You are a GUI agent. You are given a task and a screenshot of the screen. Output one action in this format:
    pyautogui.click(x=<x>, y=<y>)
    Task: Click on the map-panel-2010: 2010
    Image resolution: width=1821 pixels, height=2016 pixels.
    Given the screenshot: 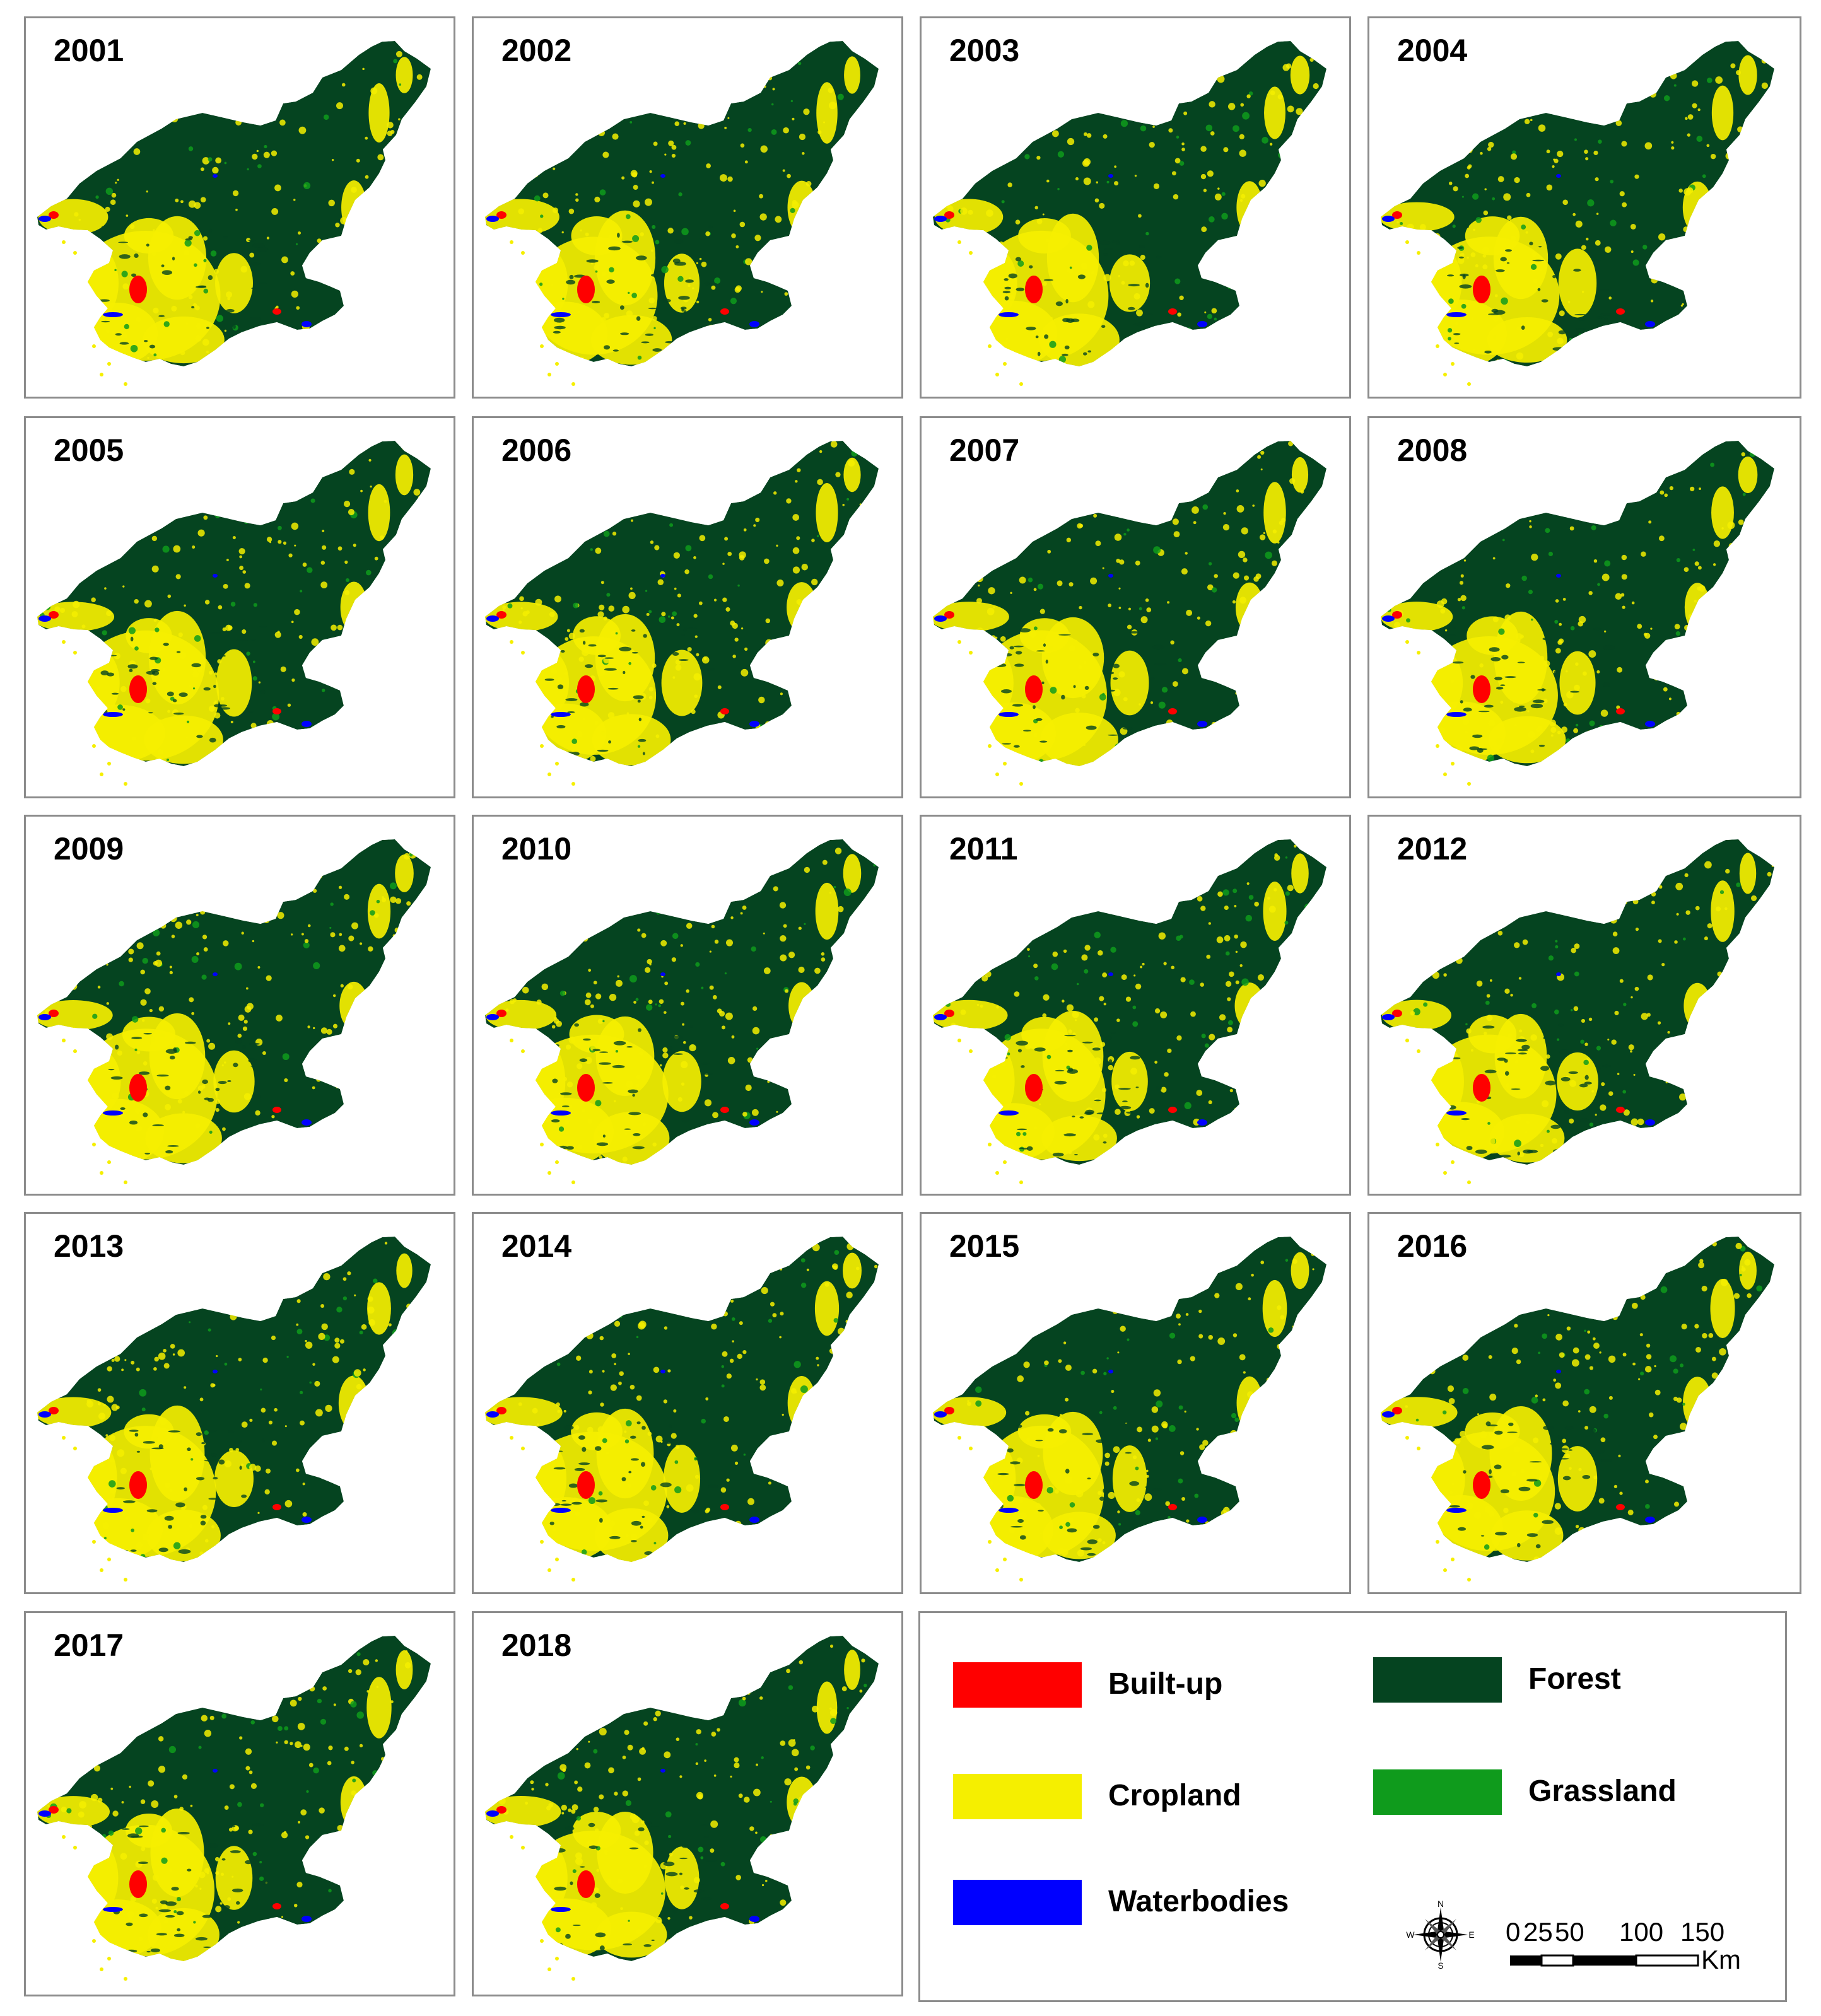 What is the action you would take?
    pyautogui.click(x=688, y=1005)
    